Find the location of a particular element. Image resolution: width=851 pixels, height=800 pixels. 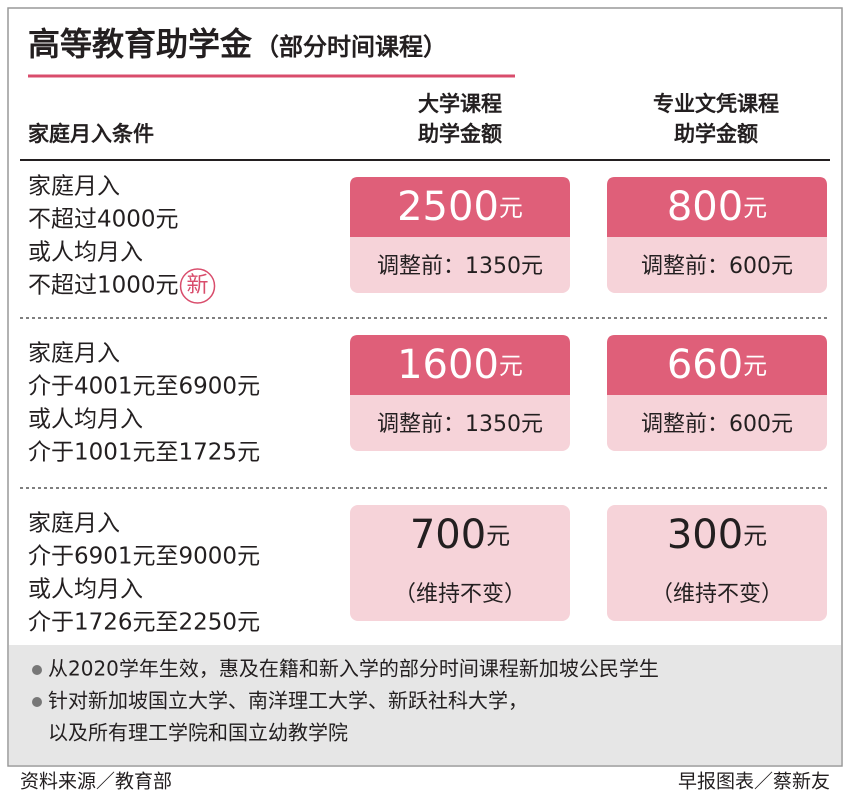

amount: 1600元 is located at coordinates (460, 365).